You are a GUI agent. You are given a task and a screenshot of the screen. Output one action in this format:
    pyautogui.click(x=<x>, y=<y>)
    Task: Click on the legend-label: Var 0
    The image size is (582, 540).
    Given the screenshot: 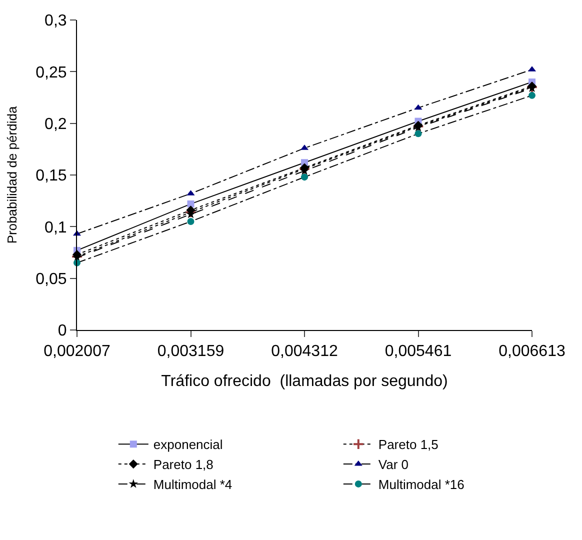 What is the action you would take?
    pyautogui.click(x=393, y=464)
    